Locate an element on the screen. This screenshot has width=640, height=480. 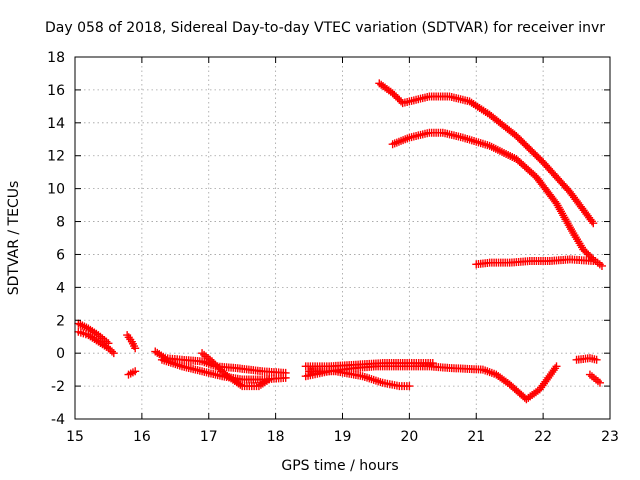
y-tick-label: 12 is located at coordinates (56, 157).